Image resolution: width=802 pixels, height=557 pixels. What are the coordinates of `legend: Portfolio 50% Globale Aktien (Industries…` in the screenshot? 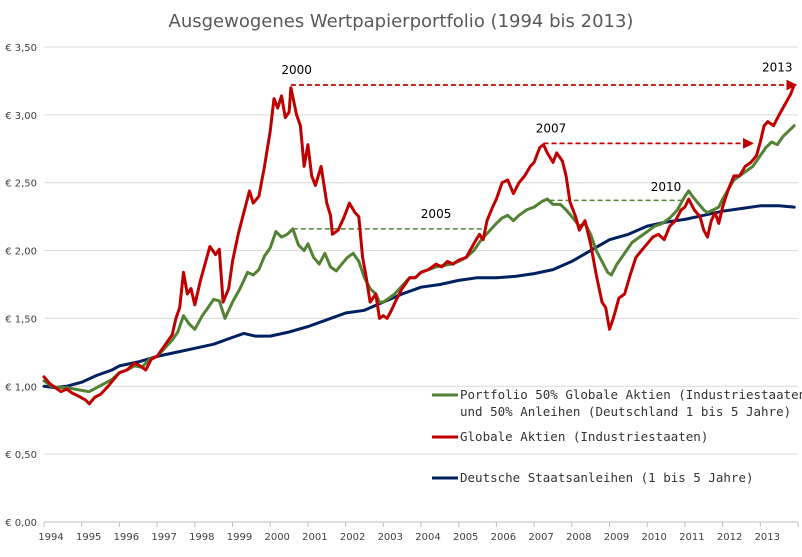 It's located at (617, 436).